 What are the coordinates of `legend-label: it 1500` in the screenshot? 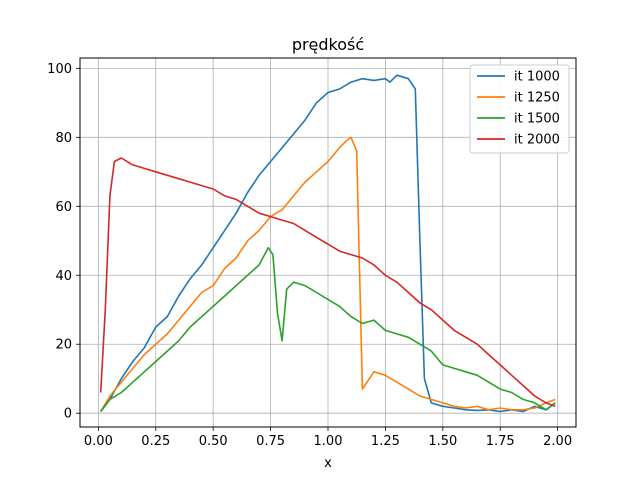 It's located at (537, 119).